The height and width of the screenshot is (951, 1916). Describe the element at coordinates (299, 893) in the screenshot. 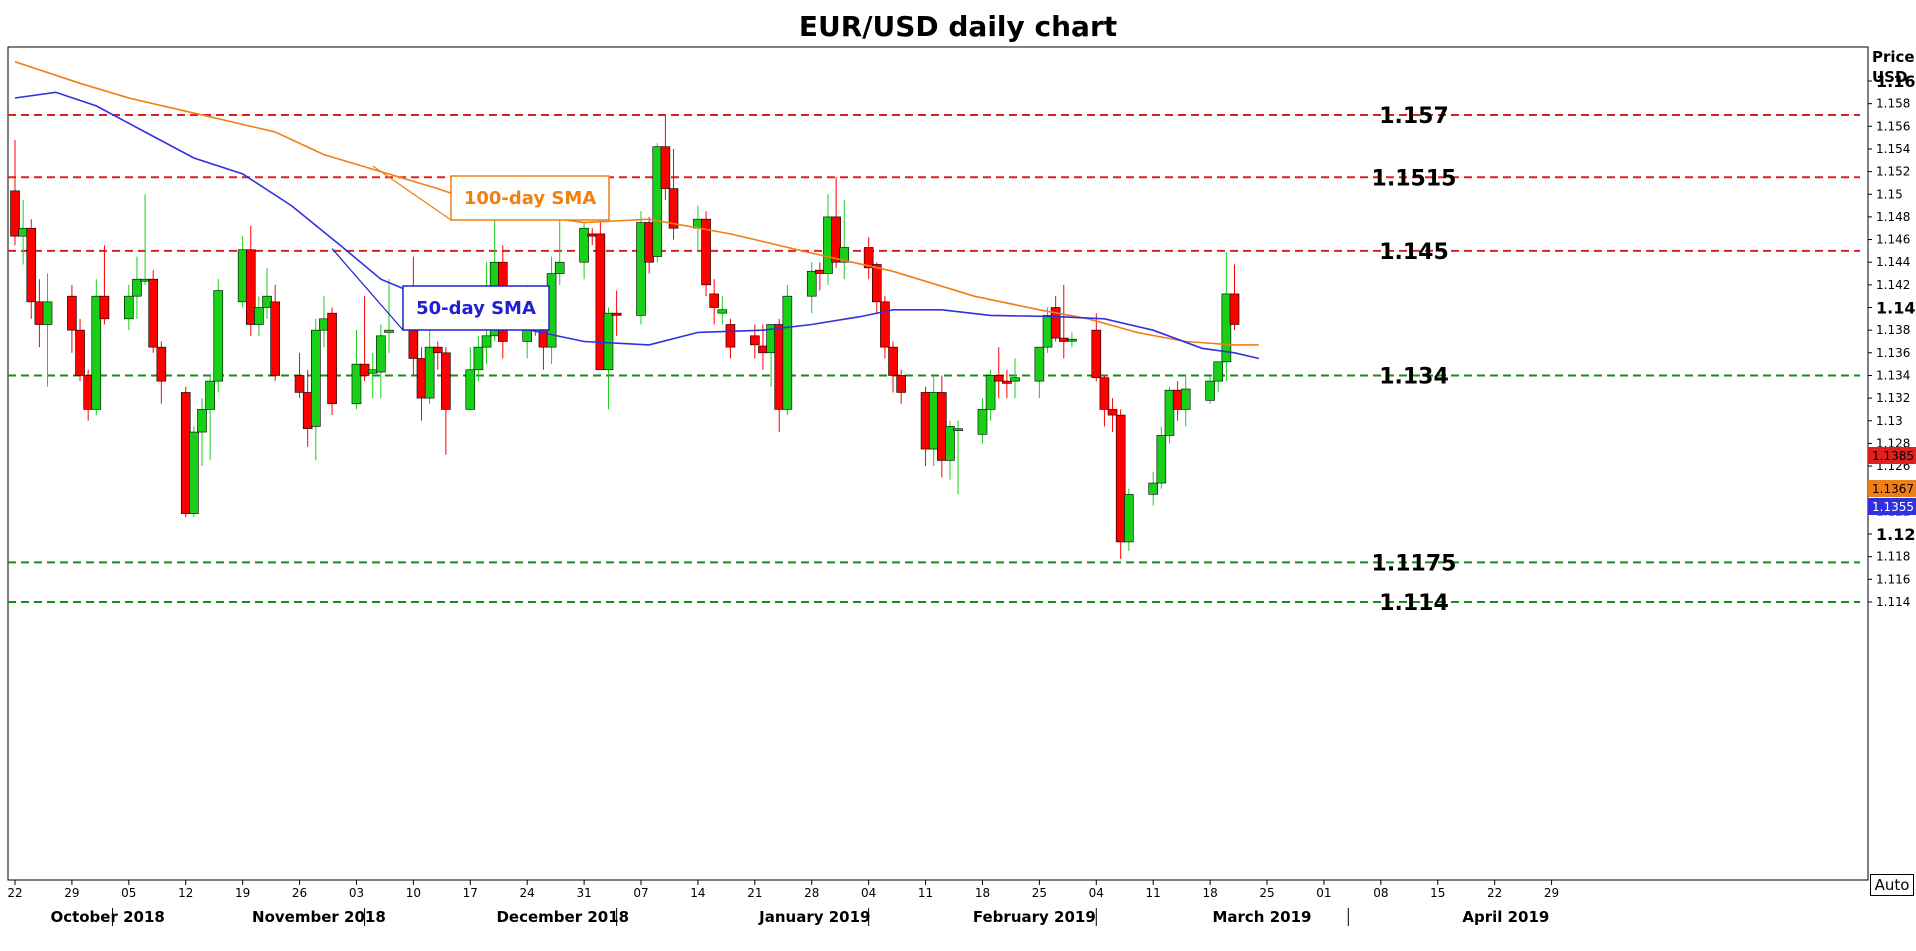

I see `x-tick-label: 26` at that location.